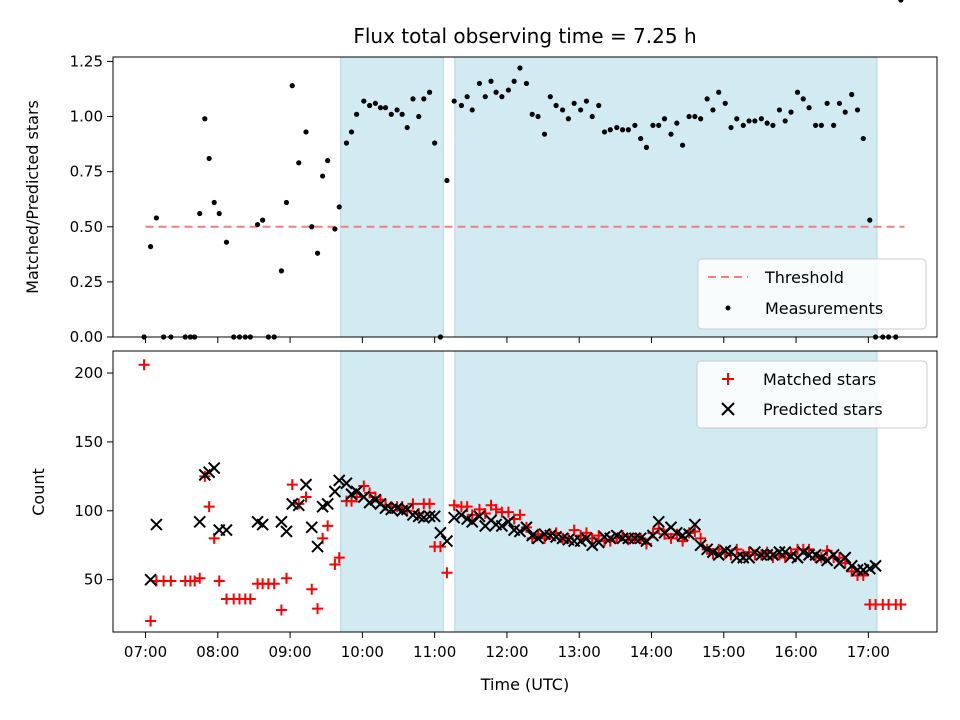 This screenshot has height=720, width=960. Describe the element at coordinates (524, 684) in the screenshot. I see `x-axis-label: Time (UTC)` at that location.